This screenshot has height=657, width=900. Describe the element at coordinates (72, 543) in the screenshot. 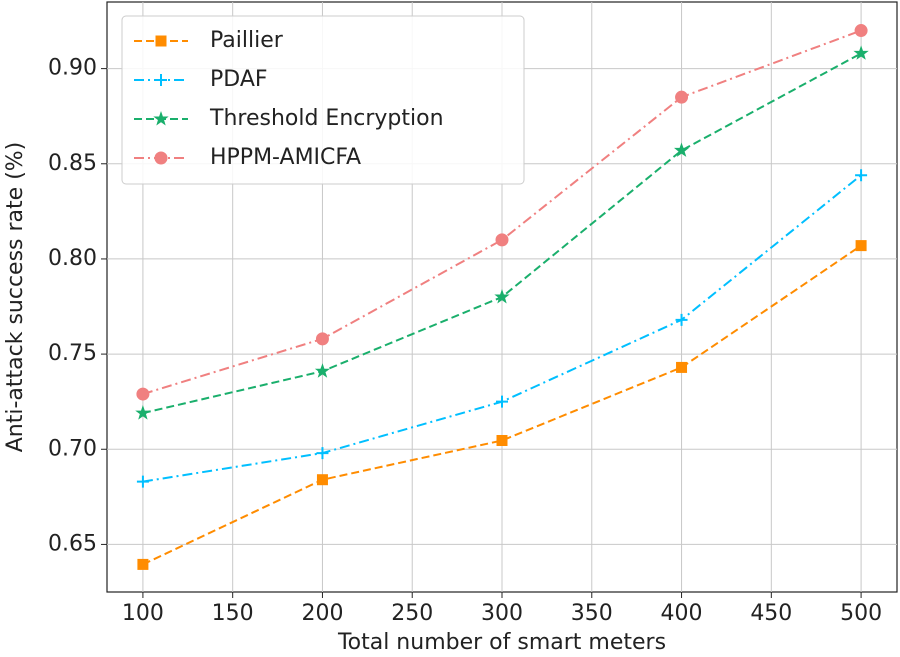

I see `y-tick-label: 0.65` at that location.